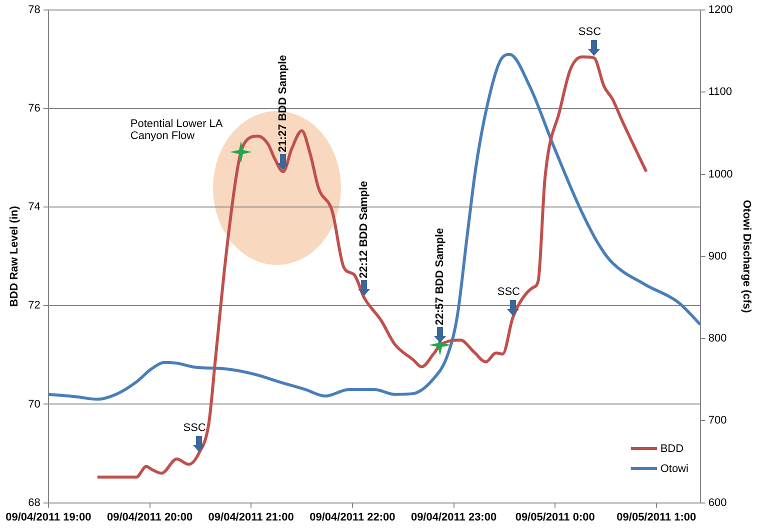  Describe the element at coordinates (440, 277) in the screenshot. I see `annotation: 22:57 BDD Sample` at that location.